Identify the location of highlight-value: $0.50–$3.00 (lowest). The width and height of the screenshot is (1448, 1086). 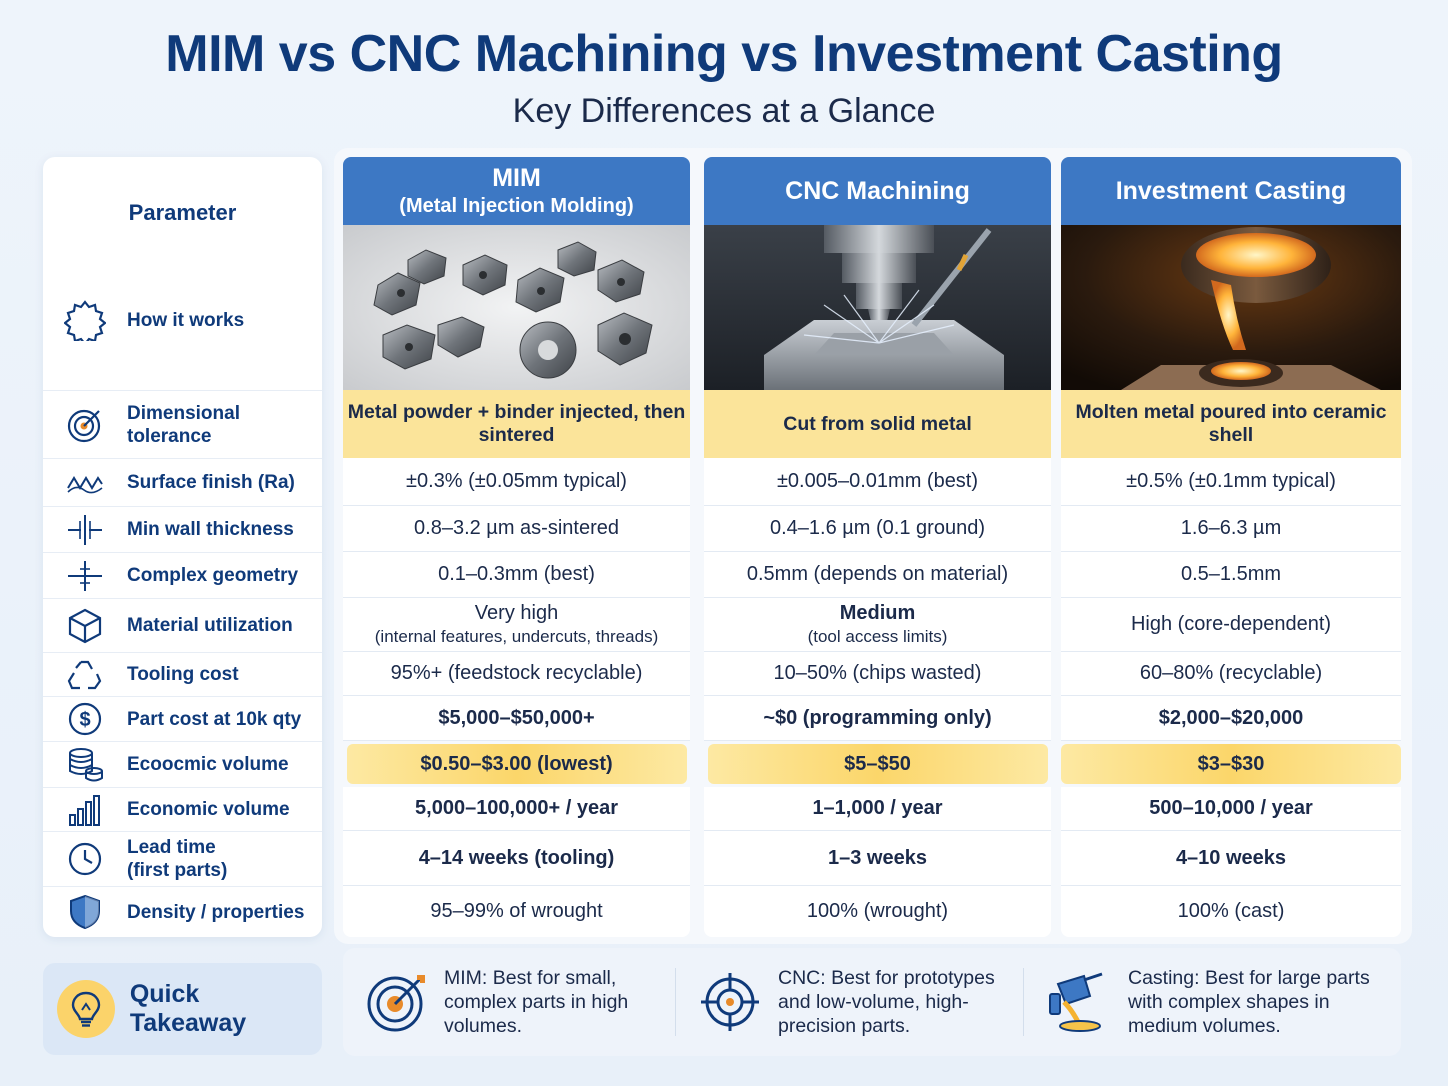
(516, 764).